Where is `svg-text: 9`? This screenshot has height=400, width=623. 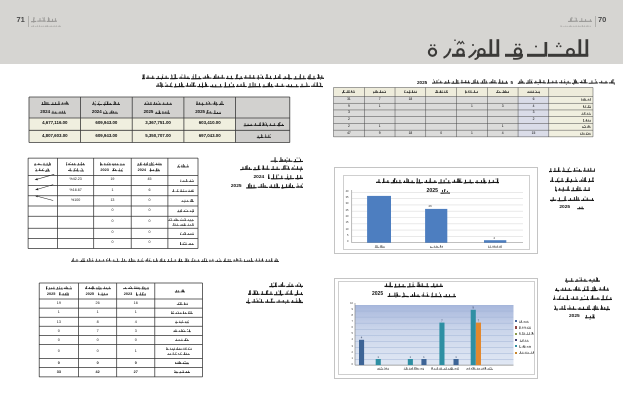
svg-text: 9 is located at coordinates (473, 308).